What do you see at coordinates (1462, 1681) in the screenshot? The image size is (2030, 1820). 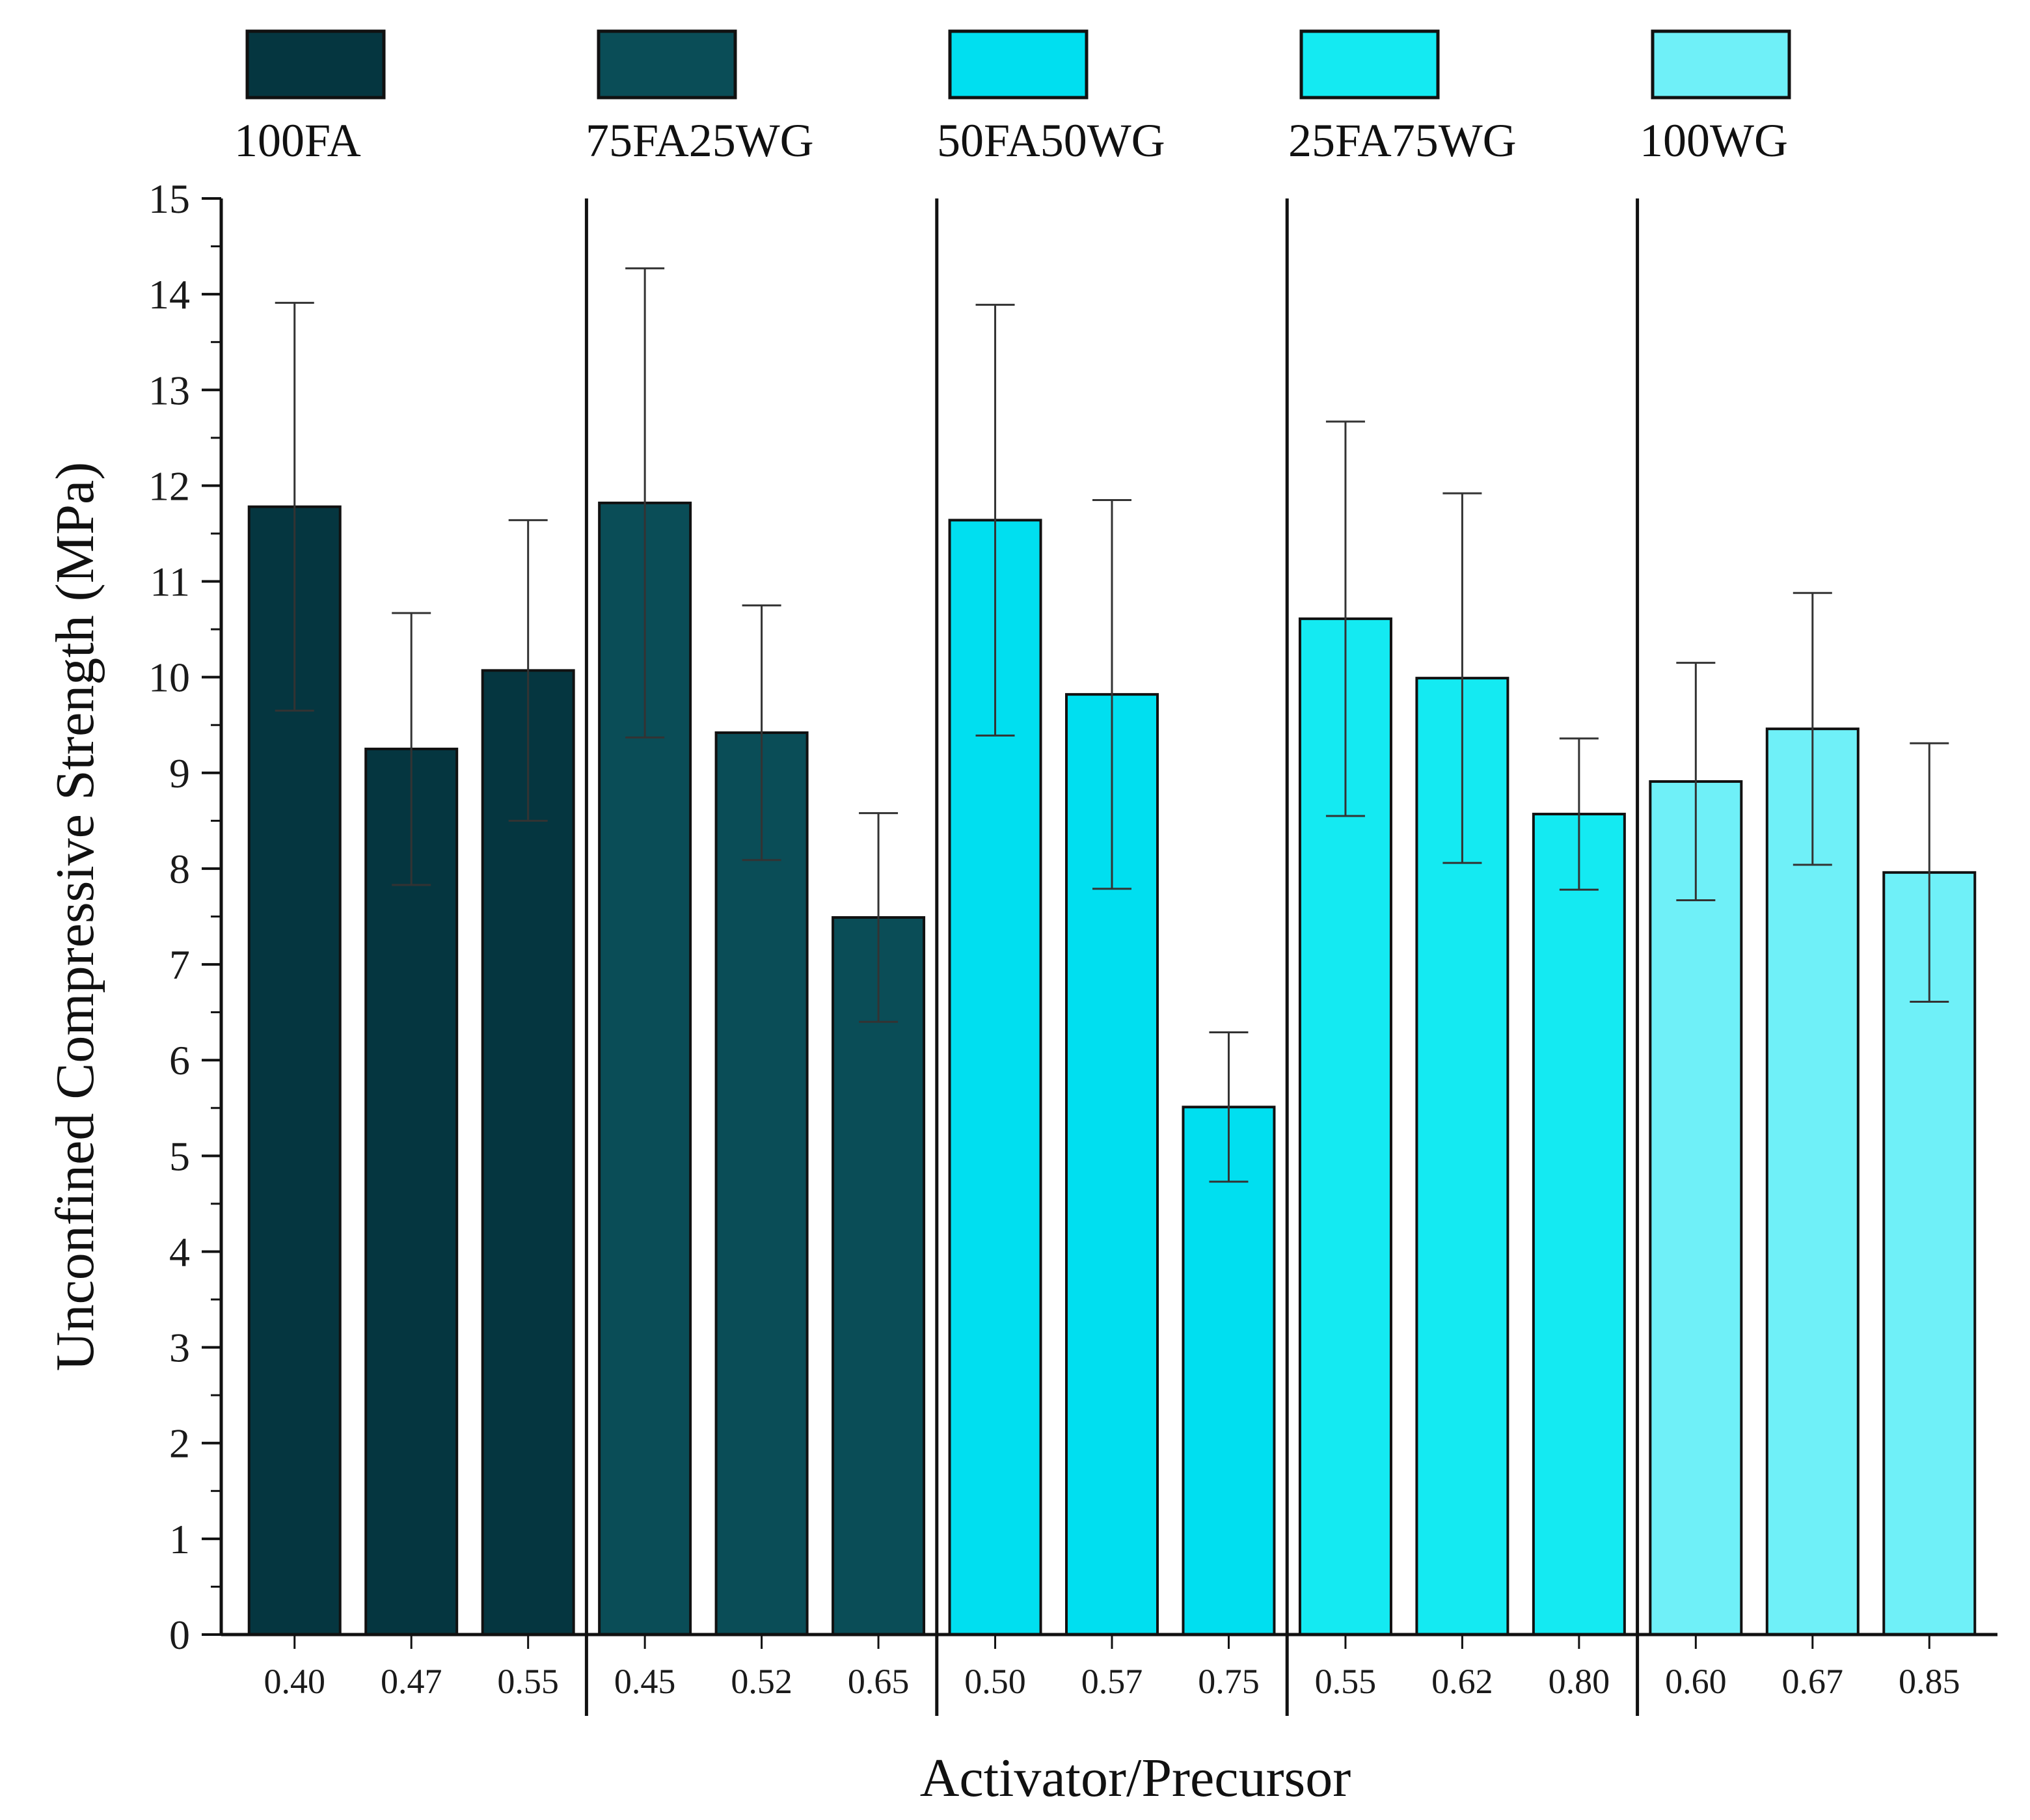 I see `x-tick-label: 0.62` at bounding box center [1462, 1681].